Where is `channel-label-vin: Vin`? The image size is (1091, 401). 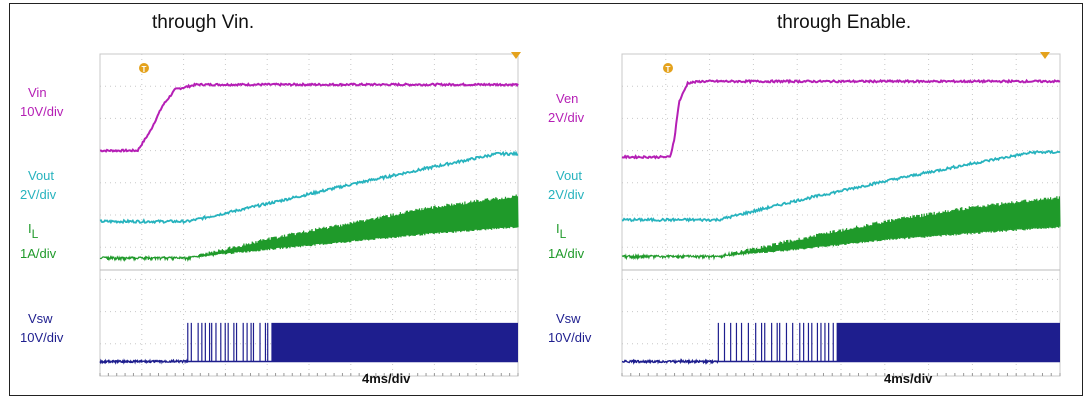 channel-label-vin: Vin is located at coordinates (37, 92).